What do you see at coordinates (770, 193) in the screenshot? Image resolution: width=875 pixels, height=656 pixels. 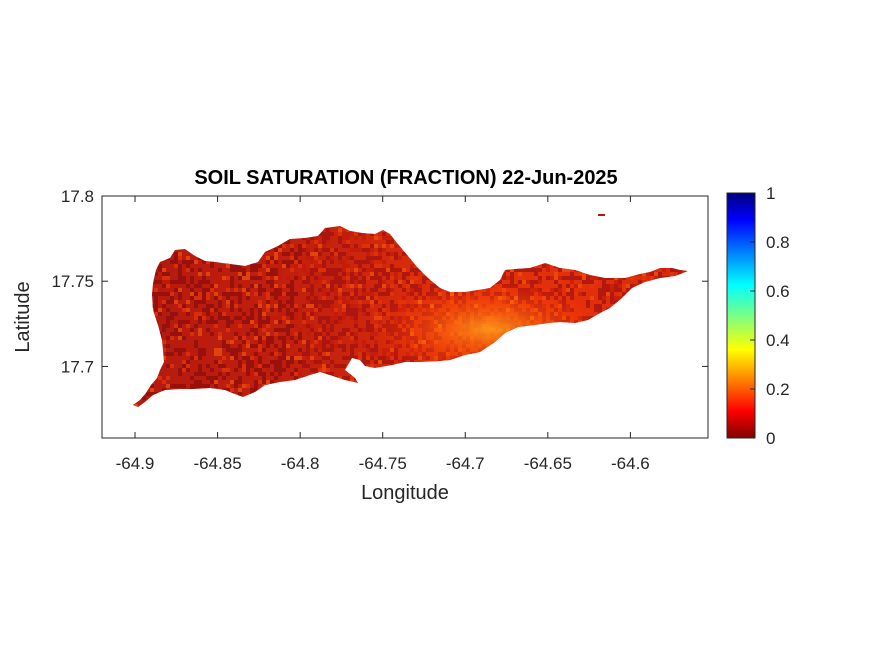 I see `colorbar-tick-label: 1` at bounding box center [770, 193].